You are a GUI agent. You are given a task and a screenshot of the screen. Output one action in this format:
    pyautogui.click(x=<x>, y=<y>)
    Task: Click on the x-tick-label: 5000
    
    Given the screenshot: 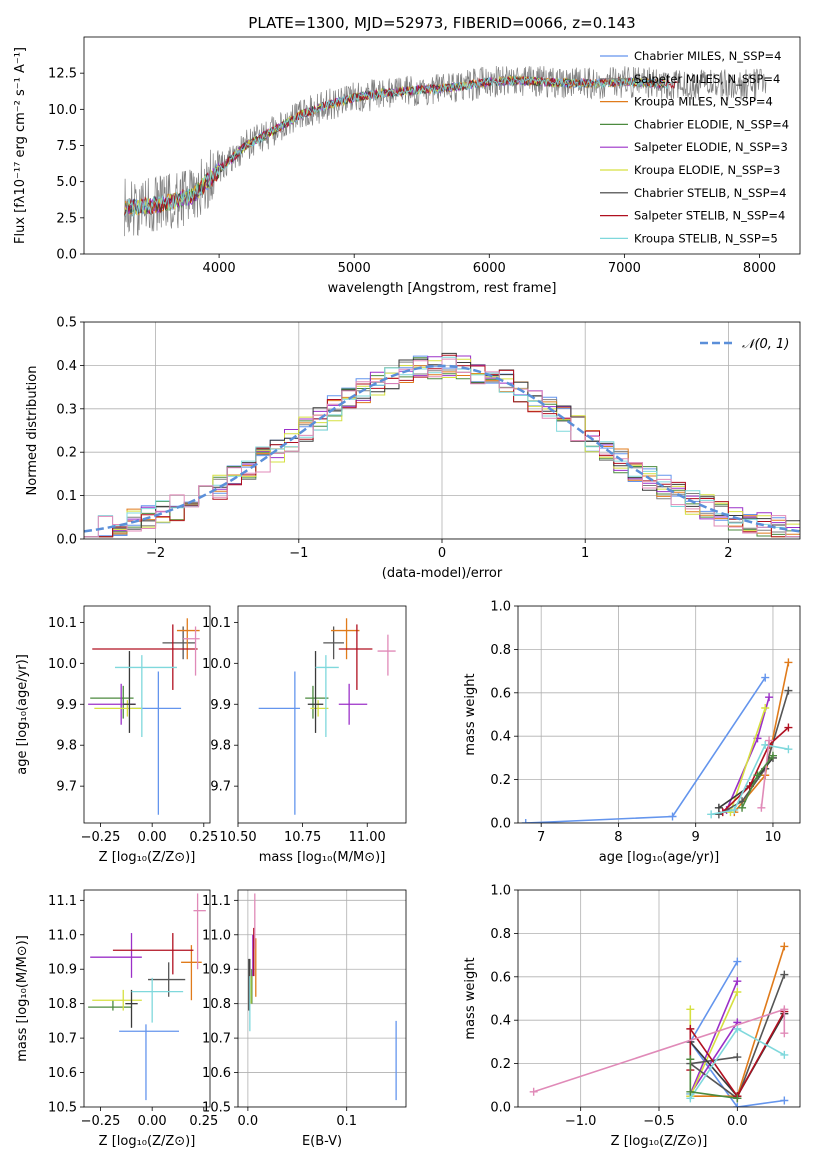 What is the action you would take?
    pyautogui.click(x=354, y=268)
    